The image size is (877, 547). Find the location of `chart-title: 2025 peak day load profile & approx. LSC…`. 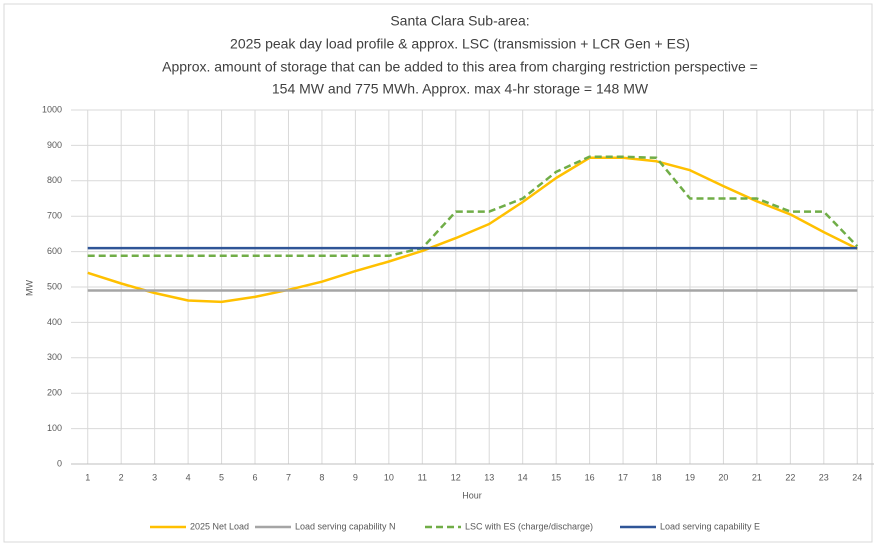

chart-title: 2025 peak day load profile & approx. LSC… is located at coordinates (460, 44).